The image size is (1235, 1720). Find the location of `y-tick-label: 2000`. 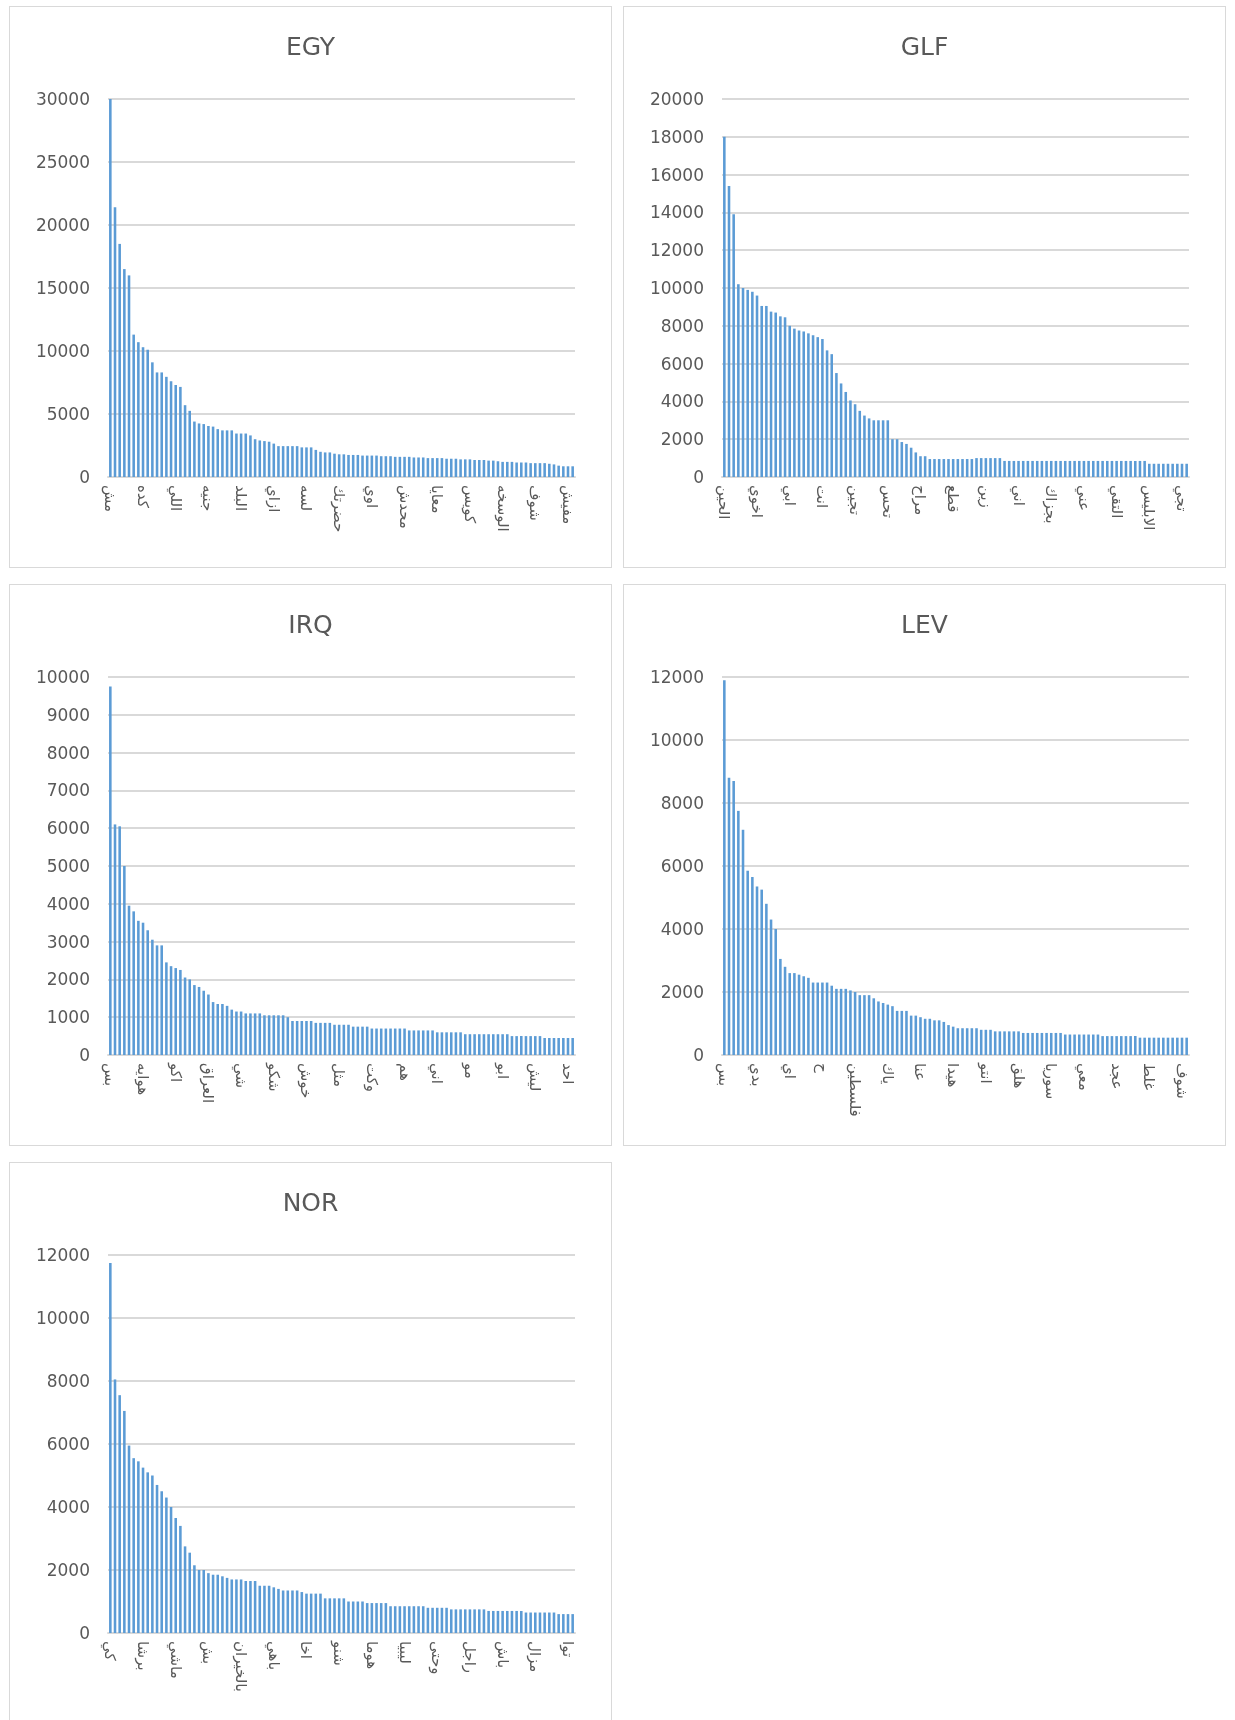

y-tick-label: 2000 is located at coordinates (682, 439).